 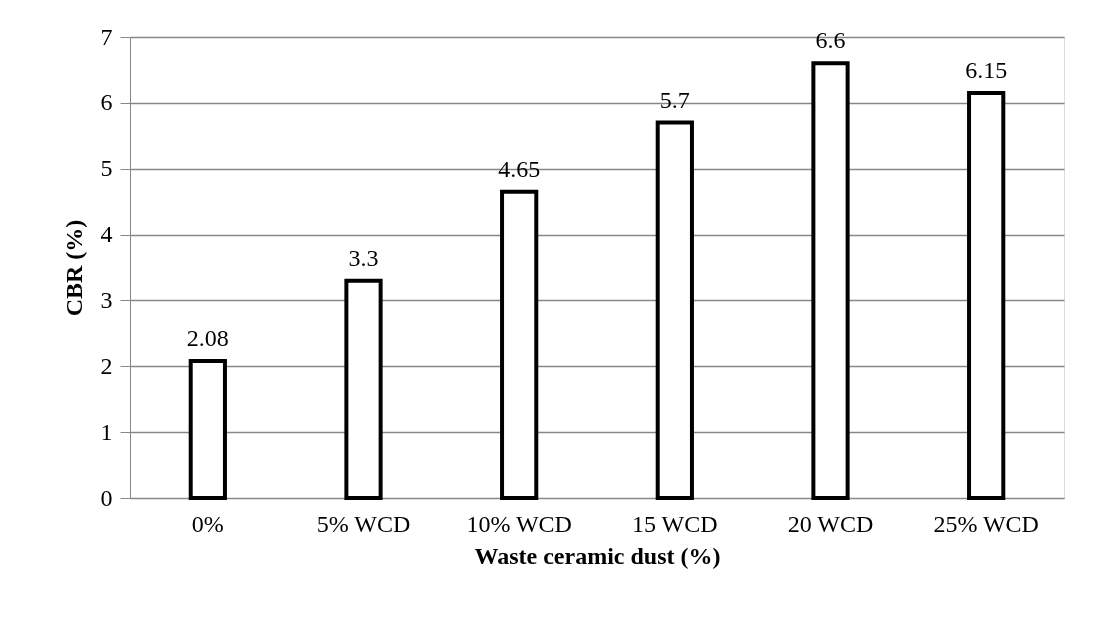 I want to click on x-tick-label: 20 WCD, so click(x=830, y=523).